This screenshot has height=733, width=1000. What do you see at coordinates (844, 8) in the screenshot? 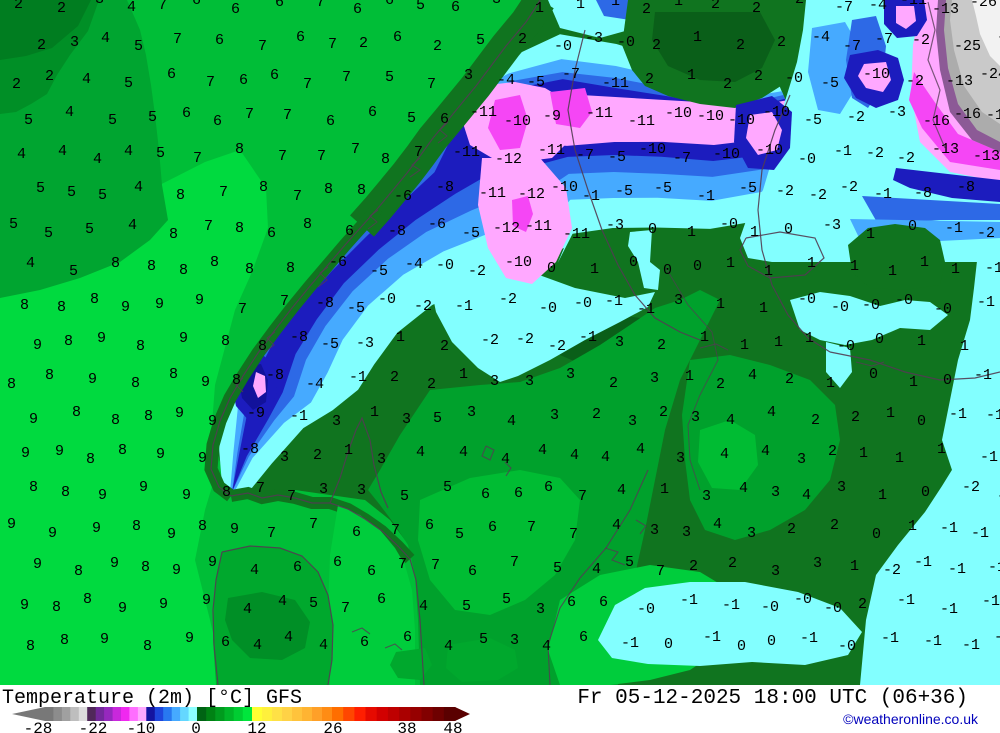
I see `svg-text: -7` at bounding box center [844, 8].